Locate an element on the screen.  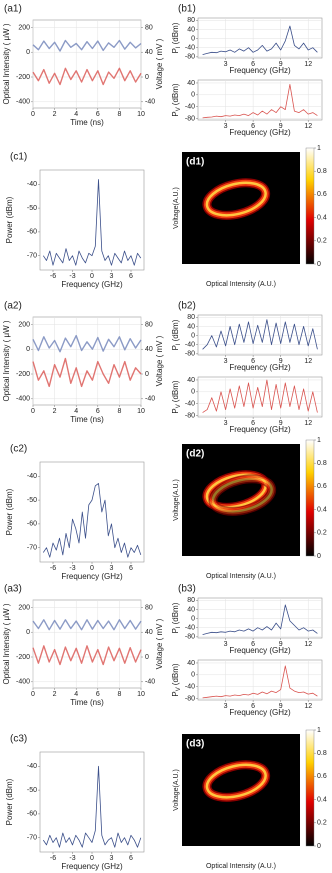
y-axis-label-sub: V is located at coordinates (179, 109).